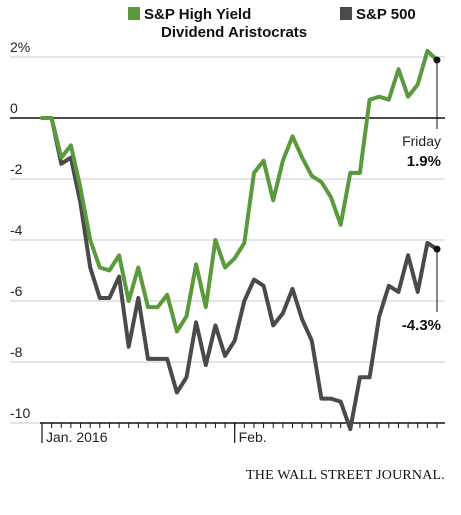 The width and height of the screenshot is (461, 515). I want to click on end-label-value-sp500: -4.3%, so click(421, 325).